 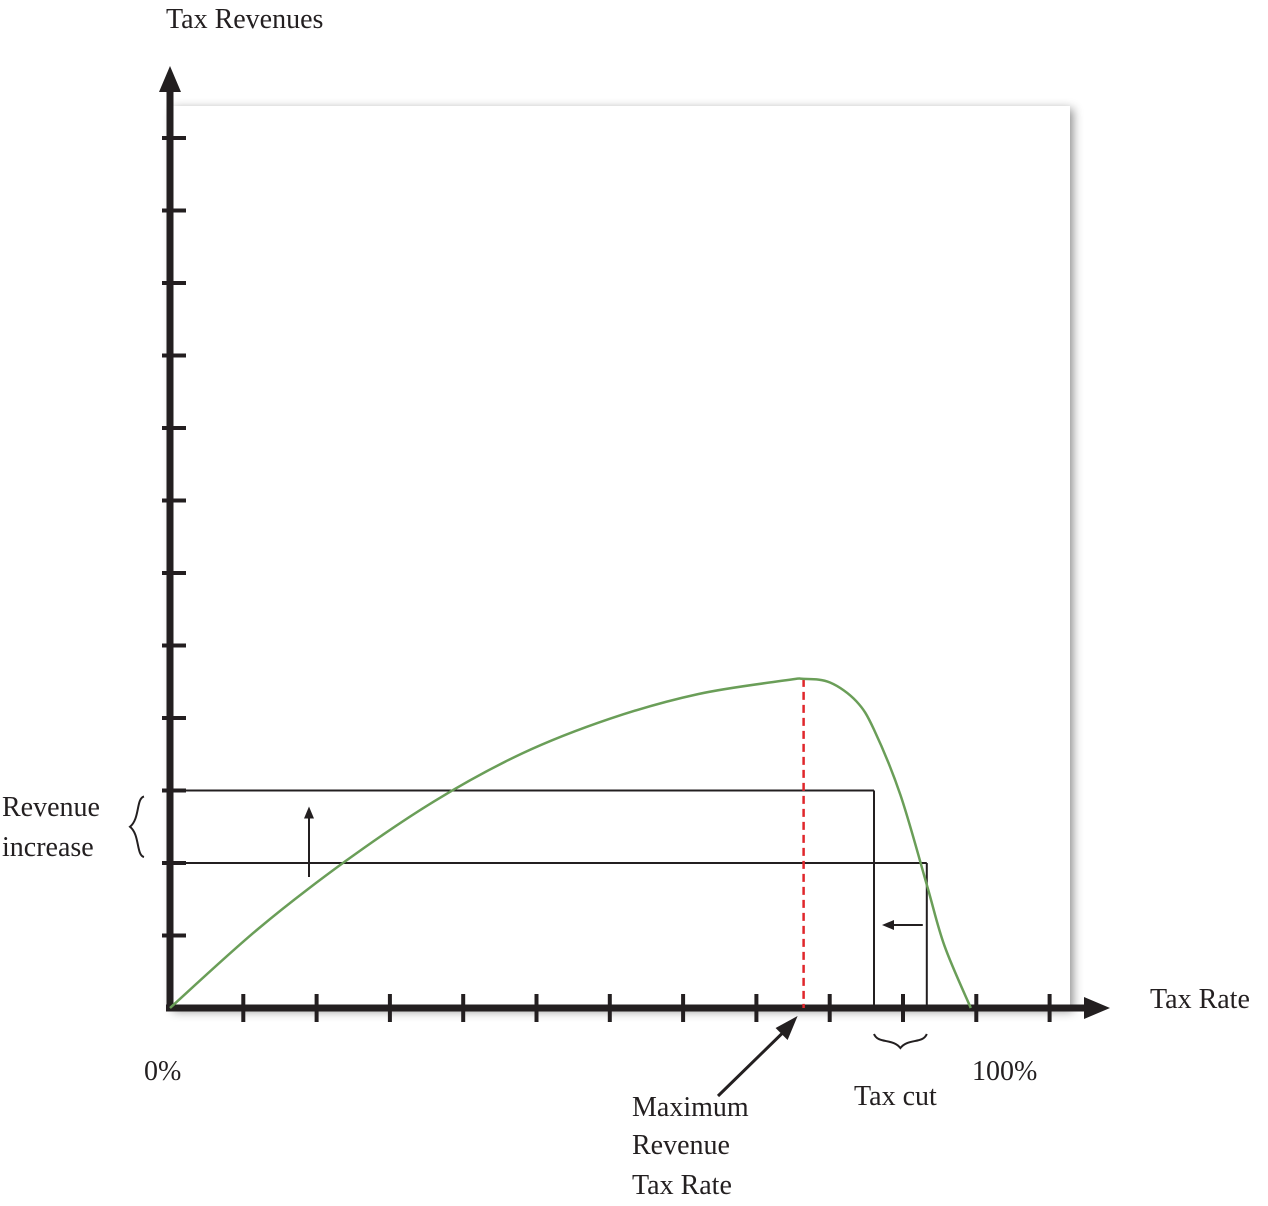 I want to click on max-rate-label-line2: Revenue, so click(x=681, y=1145).